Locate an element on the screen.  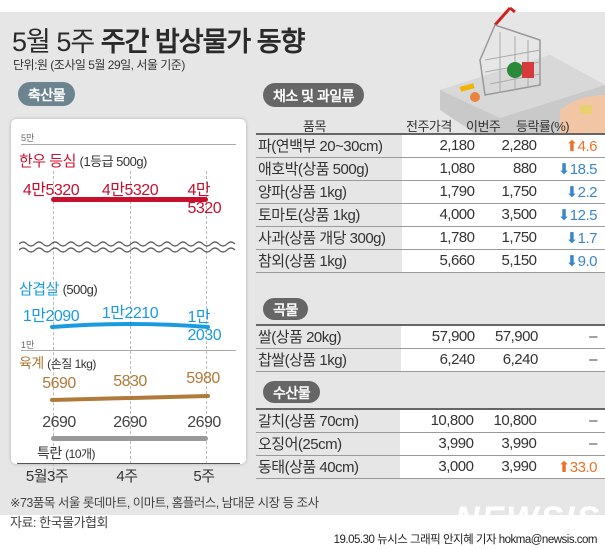
item-name: 참외(상품 1kg) is located at coordinates (329, 261).